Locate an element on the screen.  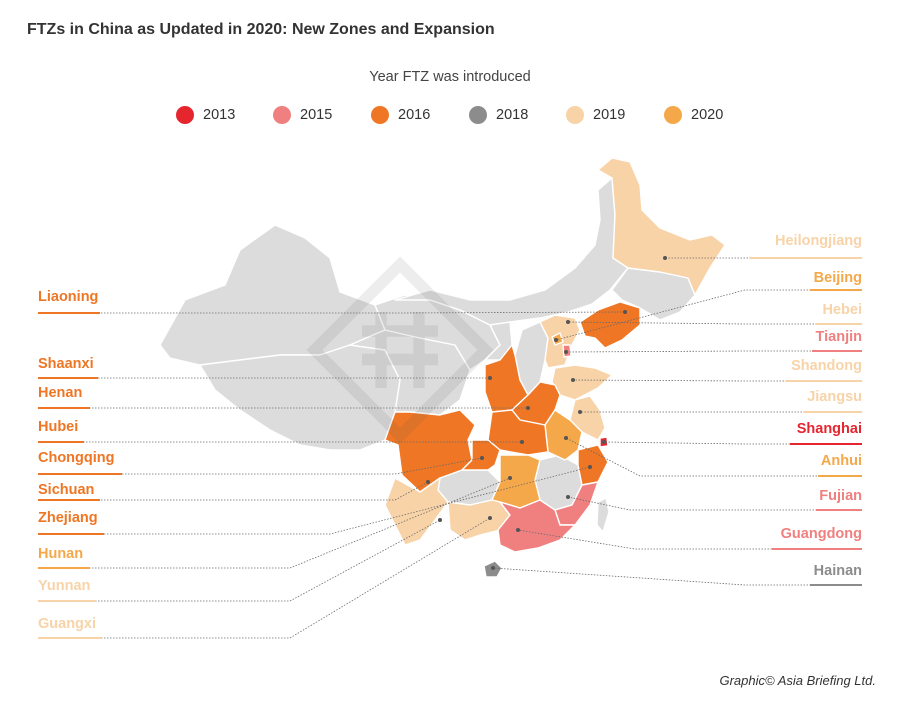
anchor-dot-hebei is located at coordinates (568, 322).